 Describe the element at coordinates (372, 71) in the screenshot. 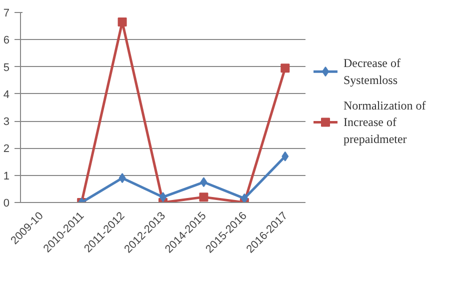

I see `legend-label: Decrease of Systemloss` at that location.